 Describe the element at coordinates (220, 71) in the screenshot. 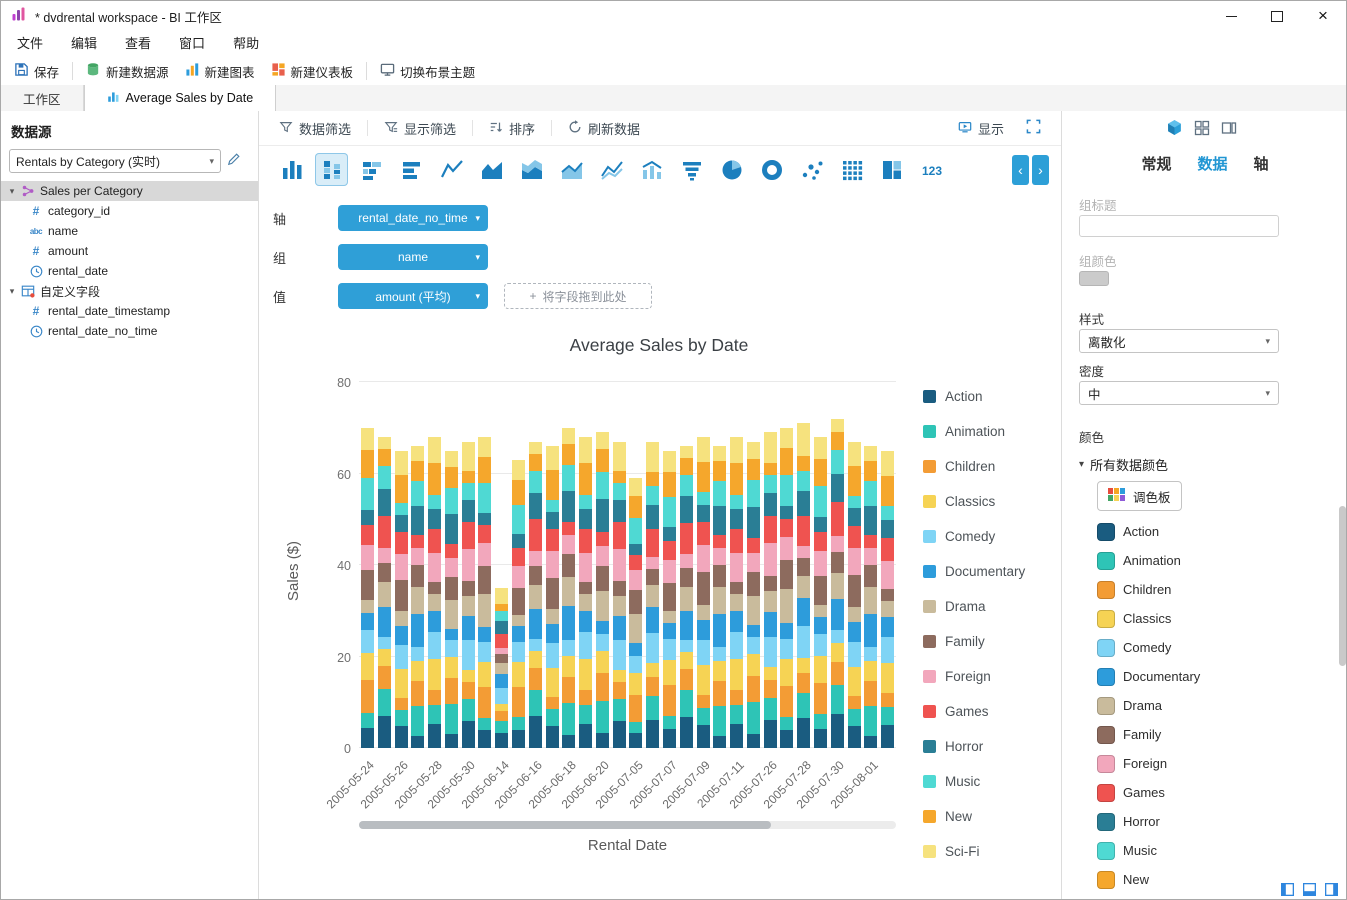

I see `new-chart-button: 新建图表` at that location.